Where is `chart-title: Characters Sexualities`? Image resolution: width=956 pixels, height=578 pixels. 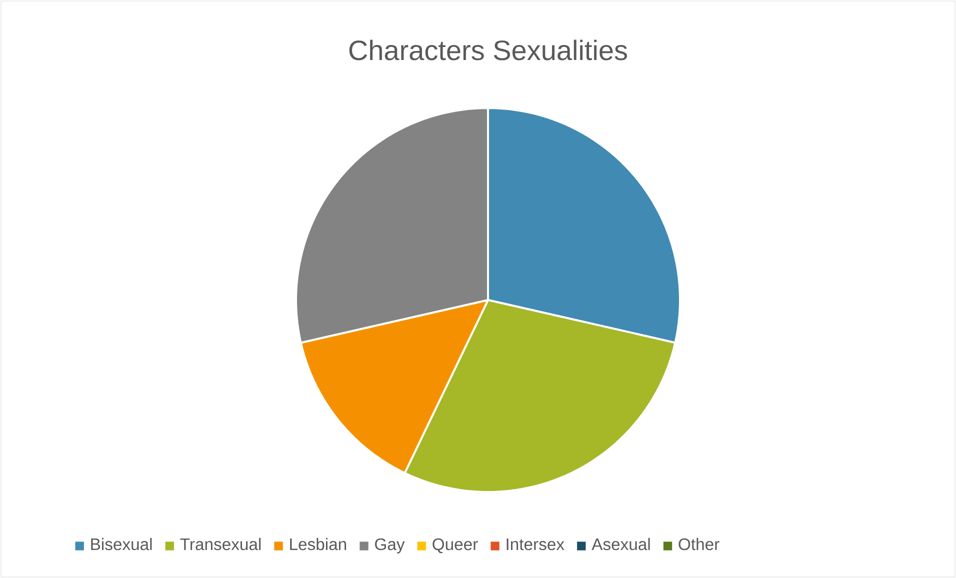 chart-title: Characters Sexualities is located at coordinates (488, 50).